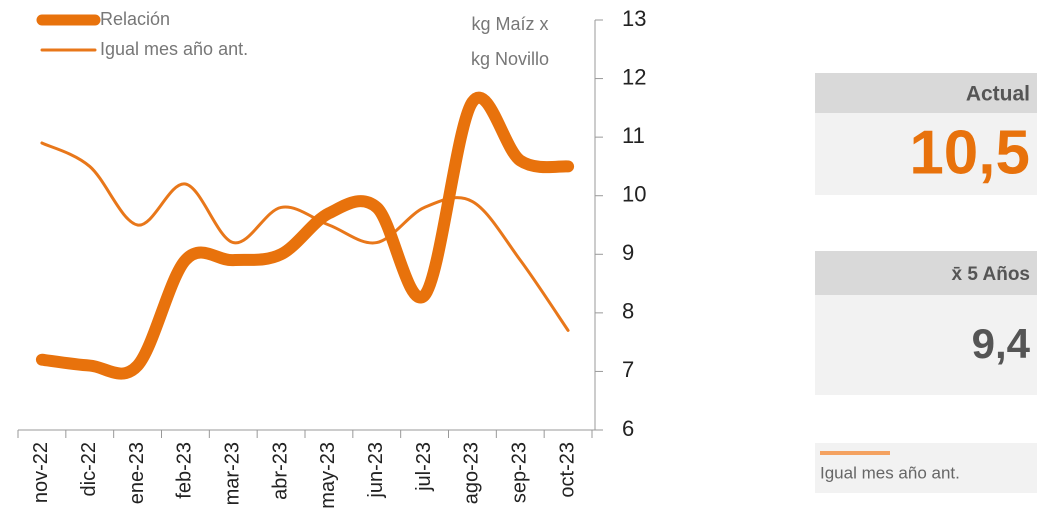  What do you see at coordinates (998, 94) in the screenshot?
I see `panel-title: Actual` at bounding box center [998, 94].